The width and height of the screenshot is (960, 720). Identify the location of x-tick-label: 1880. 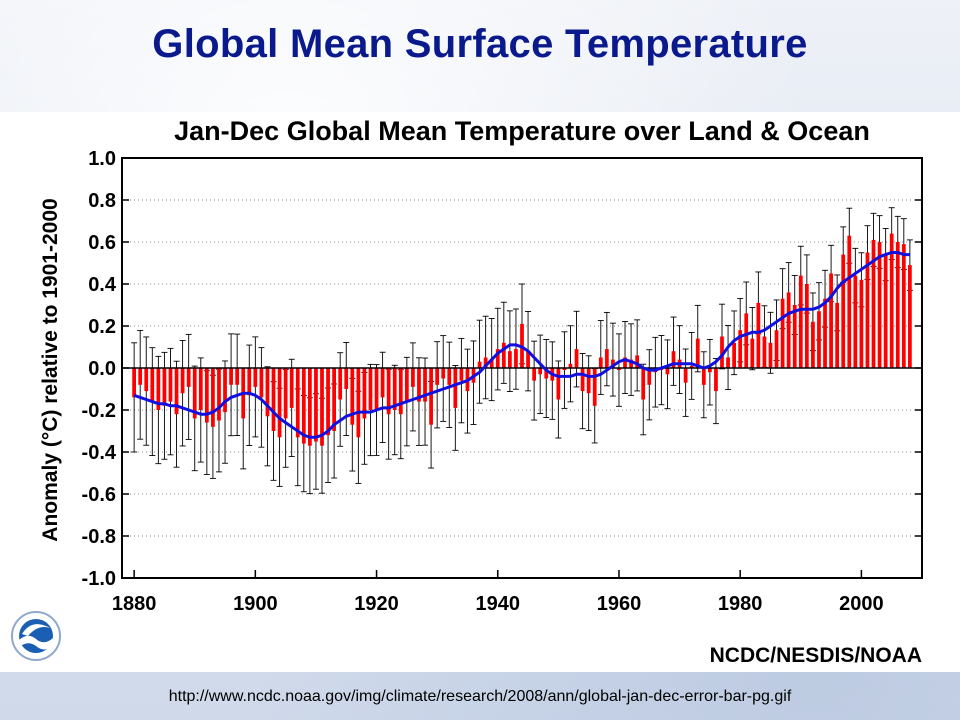
(134, 604).